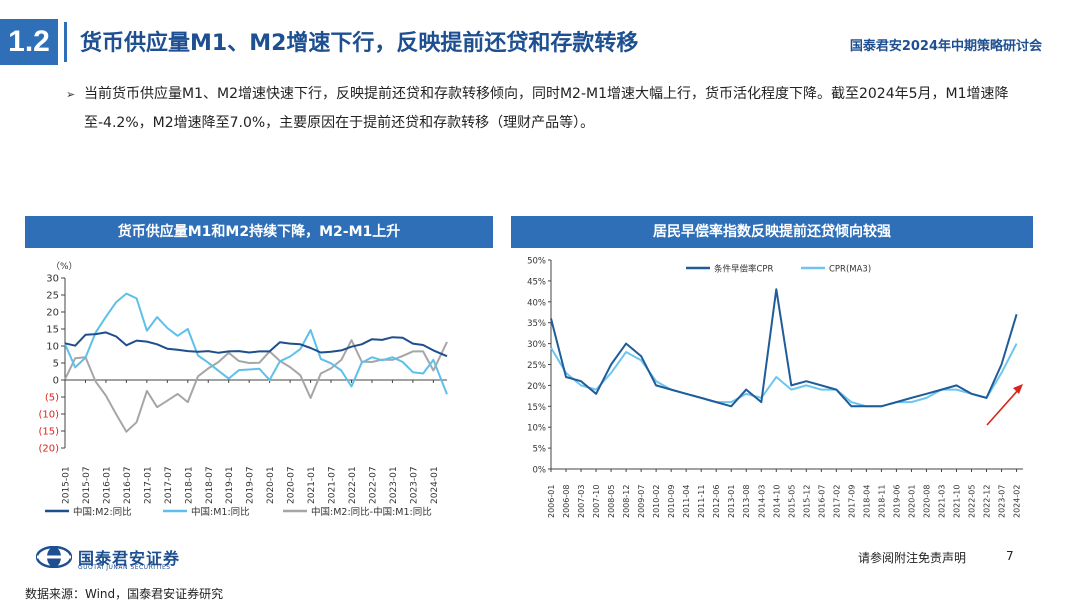 The width and height of the screenshot is (1080, 607). Describe the element at coordinates (220, 512) in the screenshot. I see `legend-label: 中国:M1:同比` at that location.